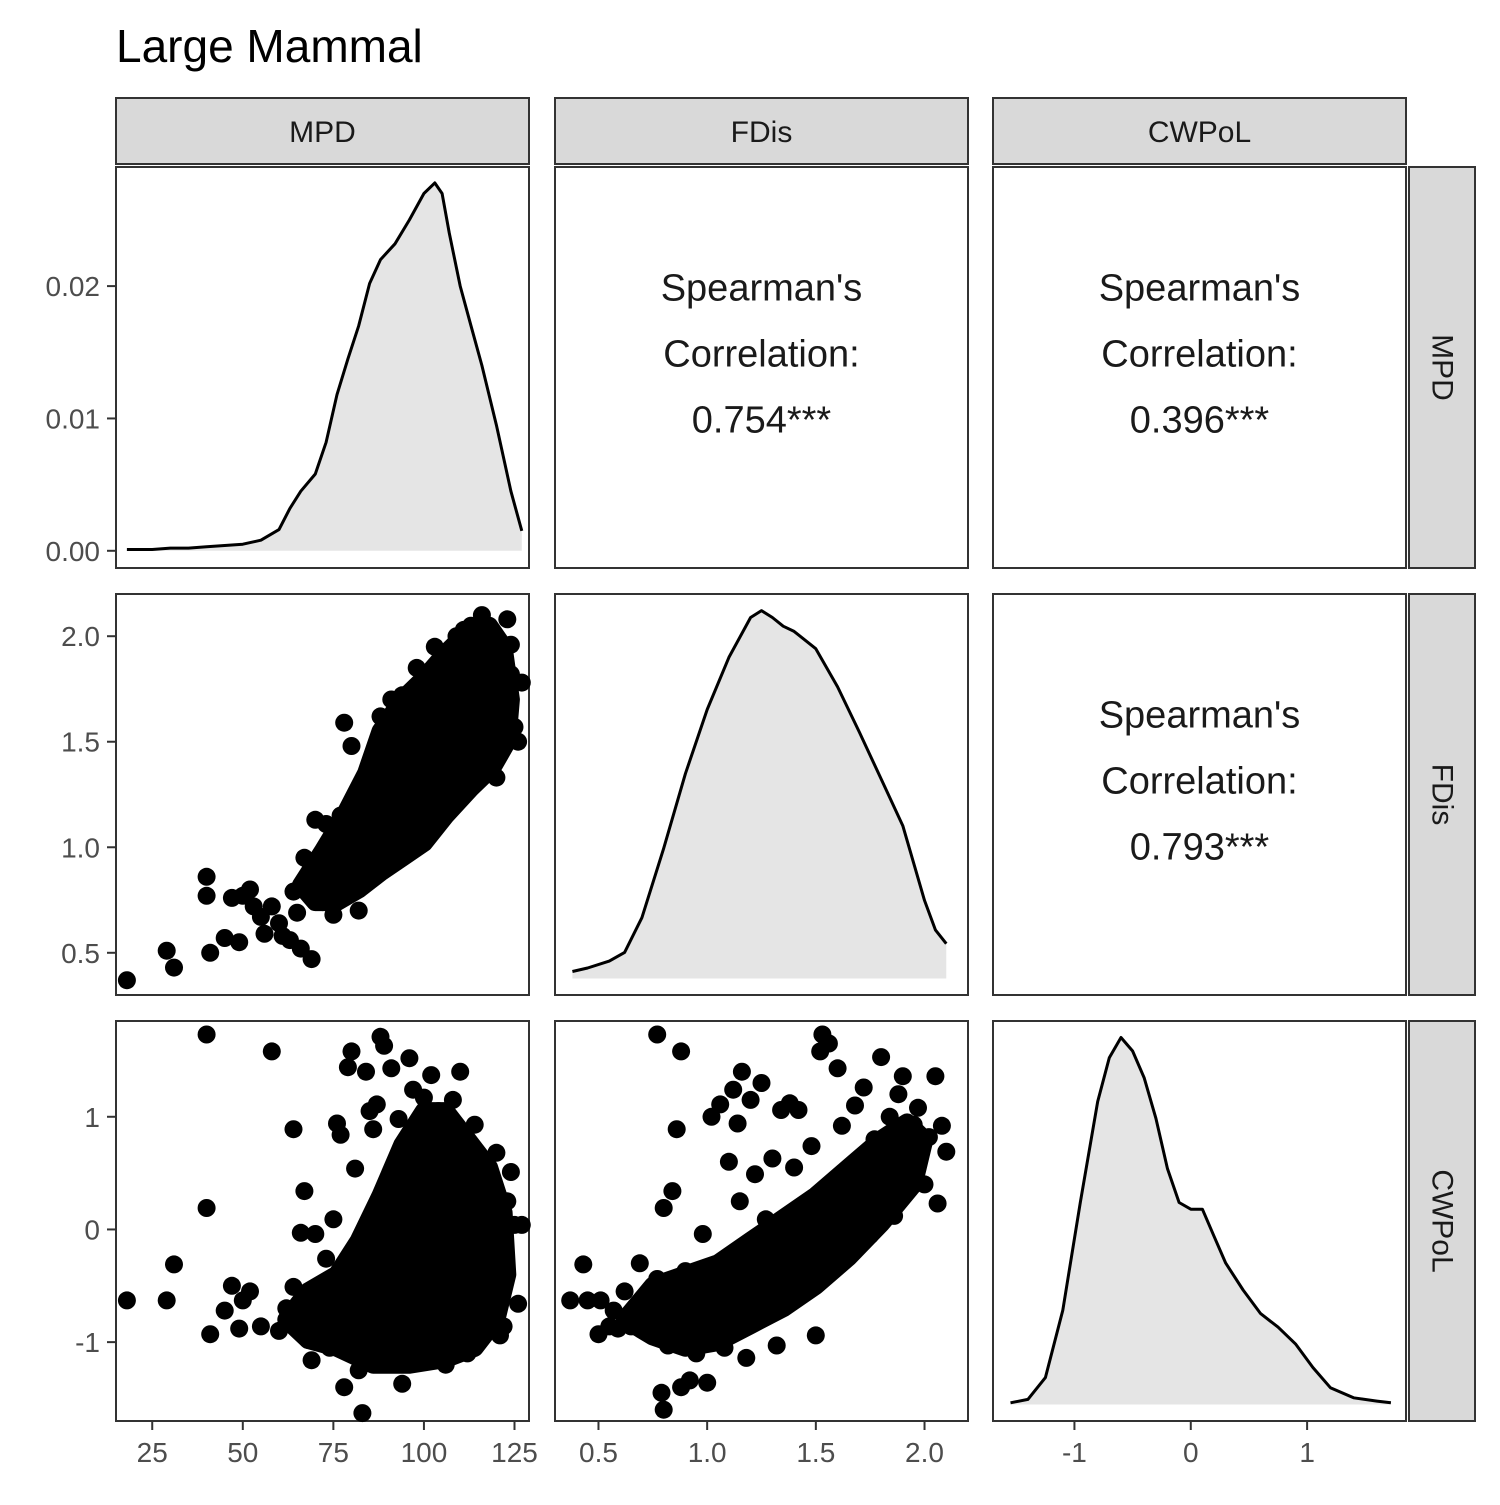  I want to click on panel-fdis-cwpol, so click(1199, 794).